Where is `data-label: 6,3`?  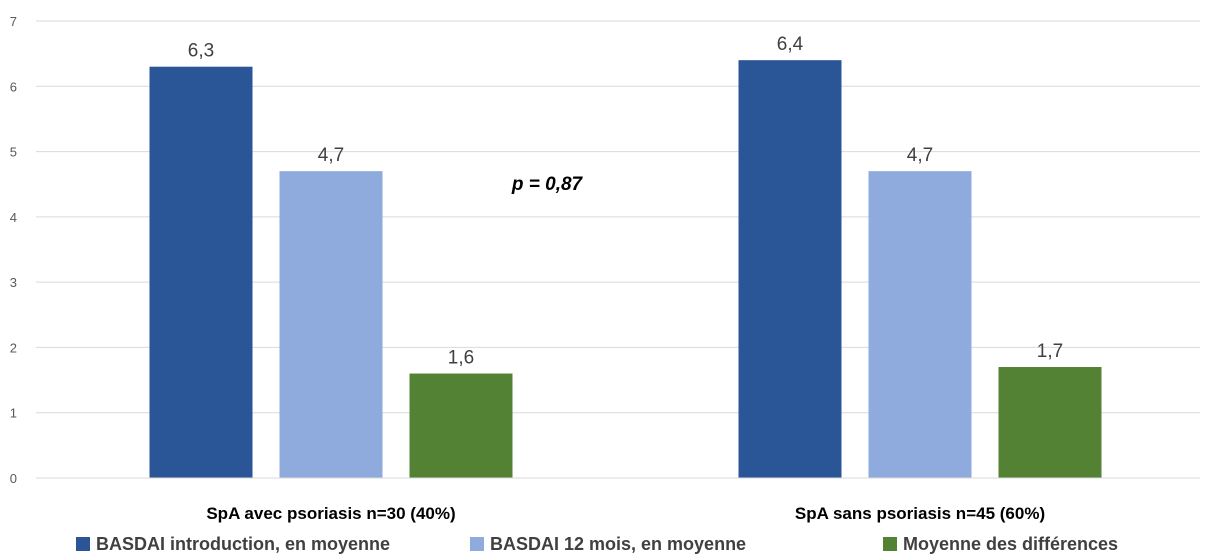 data-label: 6,3 is located at coordinates (201, 51).